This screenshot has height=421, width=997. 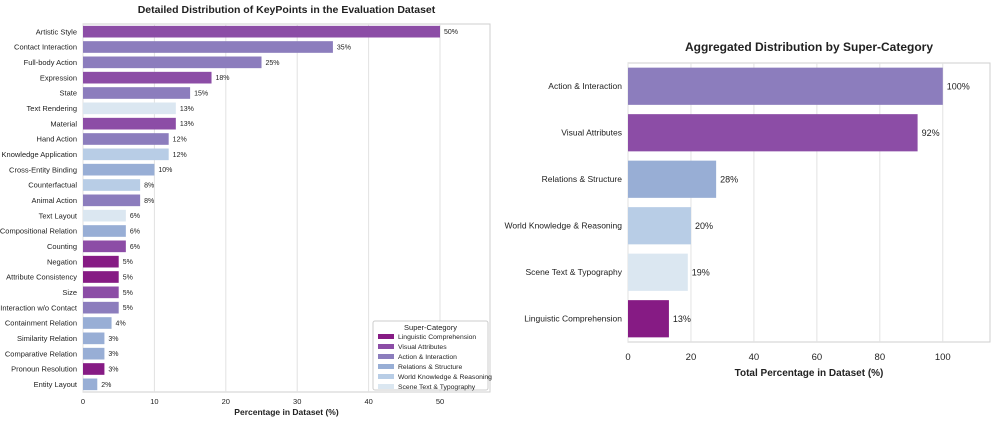 I want to click on legend-entry: Action & Interaction, so click(x=427, y=357).